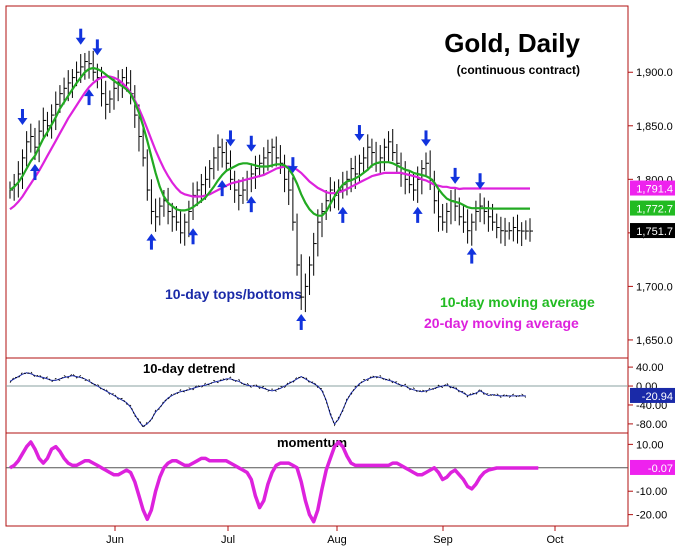  I want to click on x-tick-label: Aug, so click(337, 540).